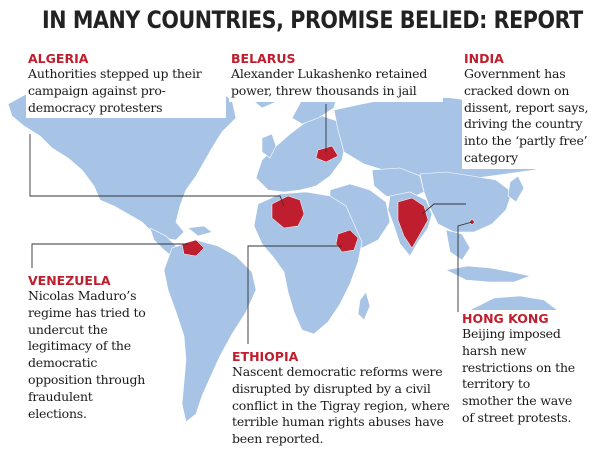 The height and width of the screenshot is (464, 600). I want to click on landmass-uk, so click(269, 146).